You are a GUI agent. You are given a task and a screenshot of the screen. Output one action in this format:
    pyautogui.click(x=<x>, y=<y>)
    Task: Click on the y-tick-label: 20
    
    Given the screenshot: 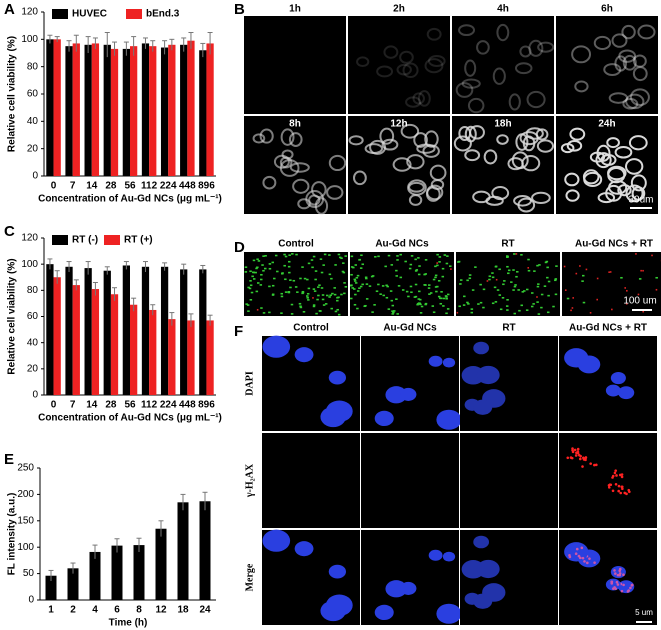 What is the action you would take?
    pyautogui.click(x=33, y=368)
    